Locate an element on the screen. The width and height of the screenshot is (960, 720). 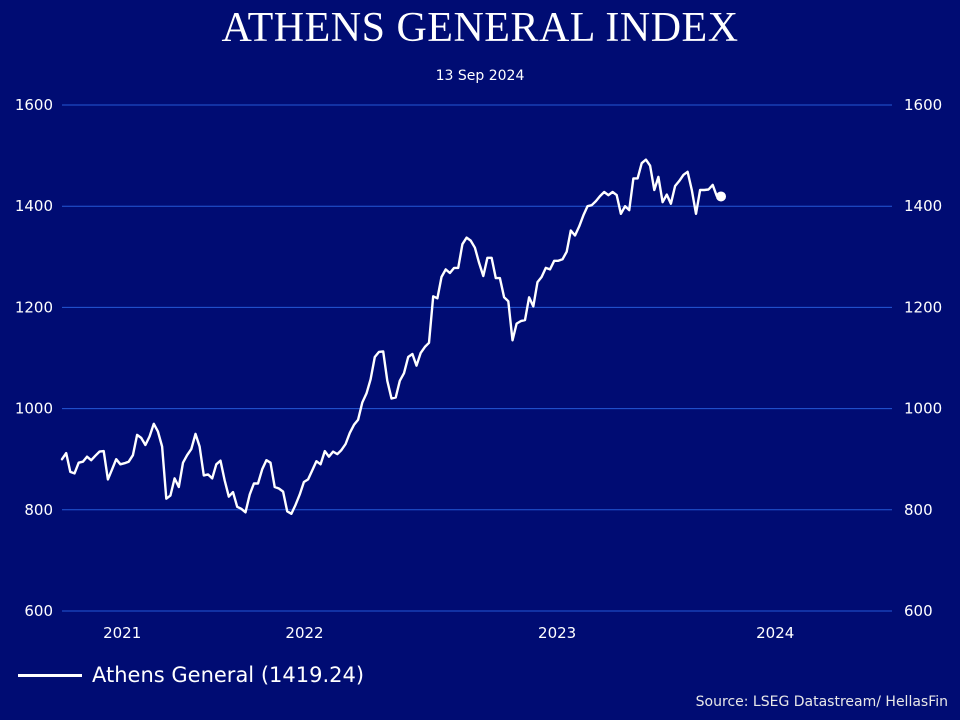
y-tick-right-1200: 1200 is located at coordinates (923, 307).